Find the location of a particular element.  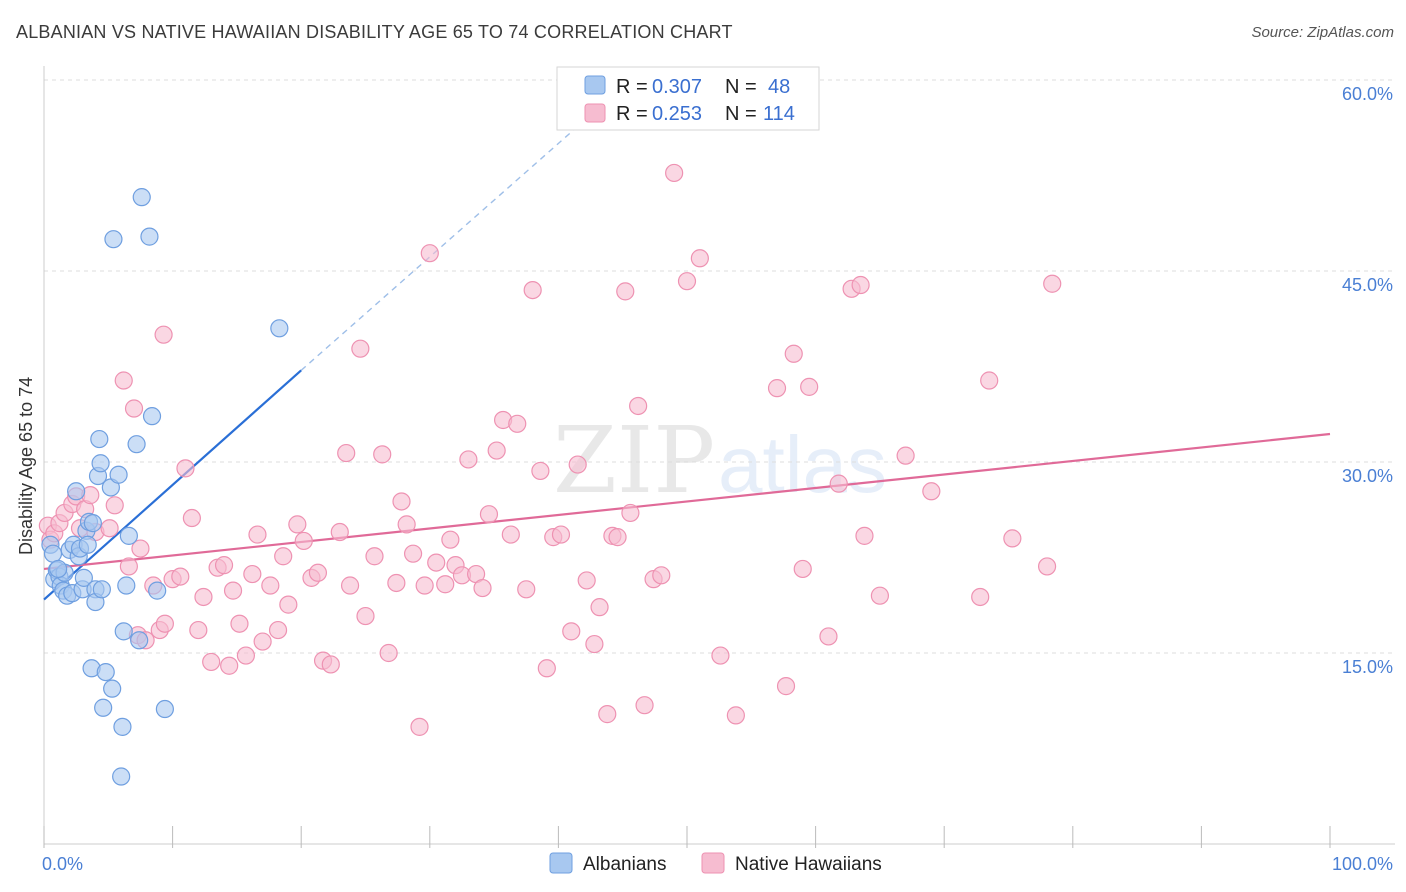

trend-line-albanians is located at coordinates (172, 485).